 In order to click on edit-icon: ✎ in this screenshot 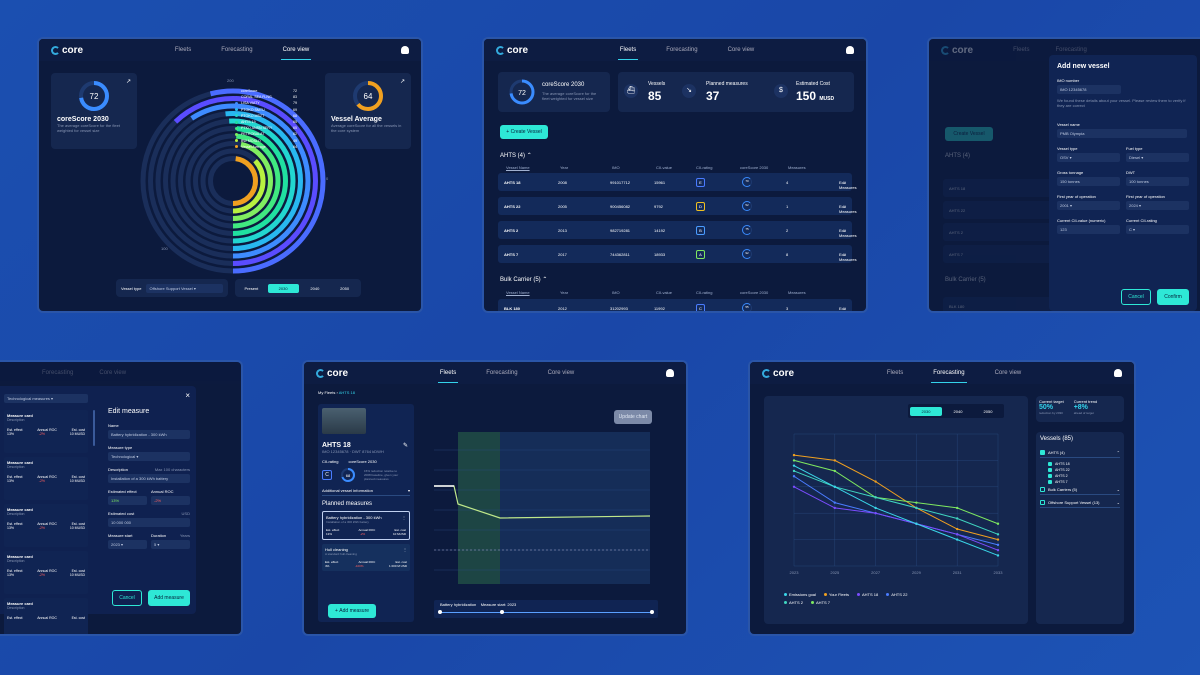, I will do `click(405, 446)`.